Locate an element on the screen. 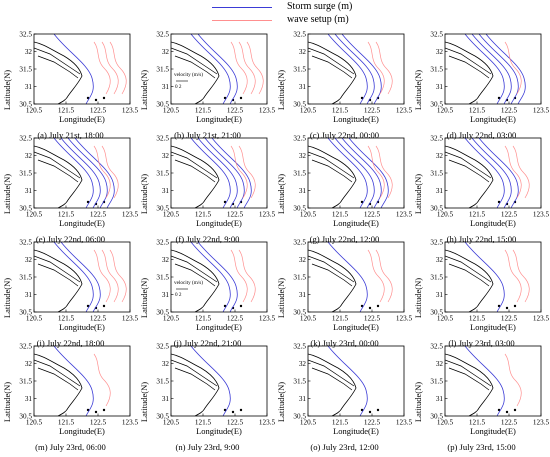  panel-caption: (n) July 23rd, 9:00 is located at coordinates (207, 447).